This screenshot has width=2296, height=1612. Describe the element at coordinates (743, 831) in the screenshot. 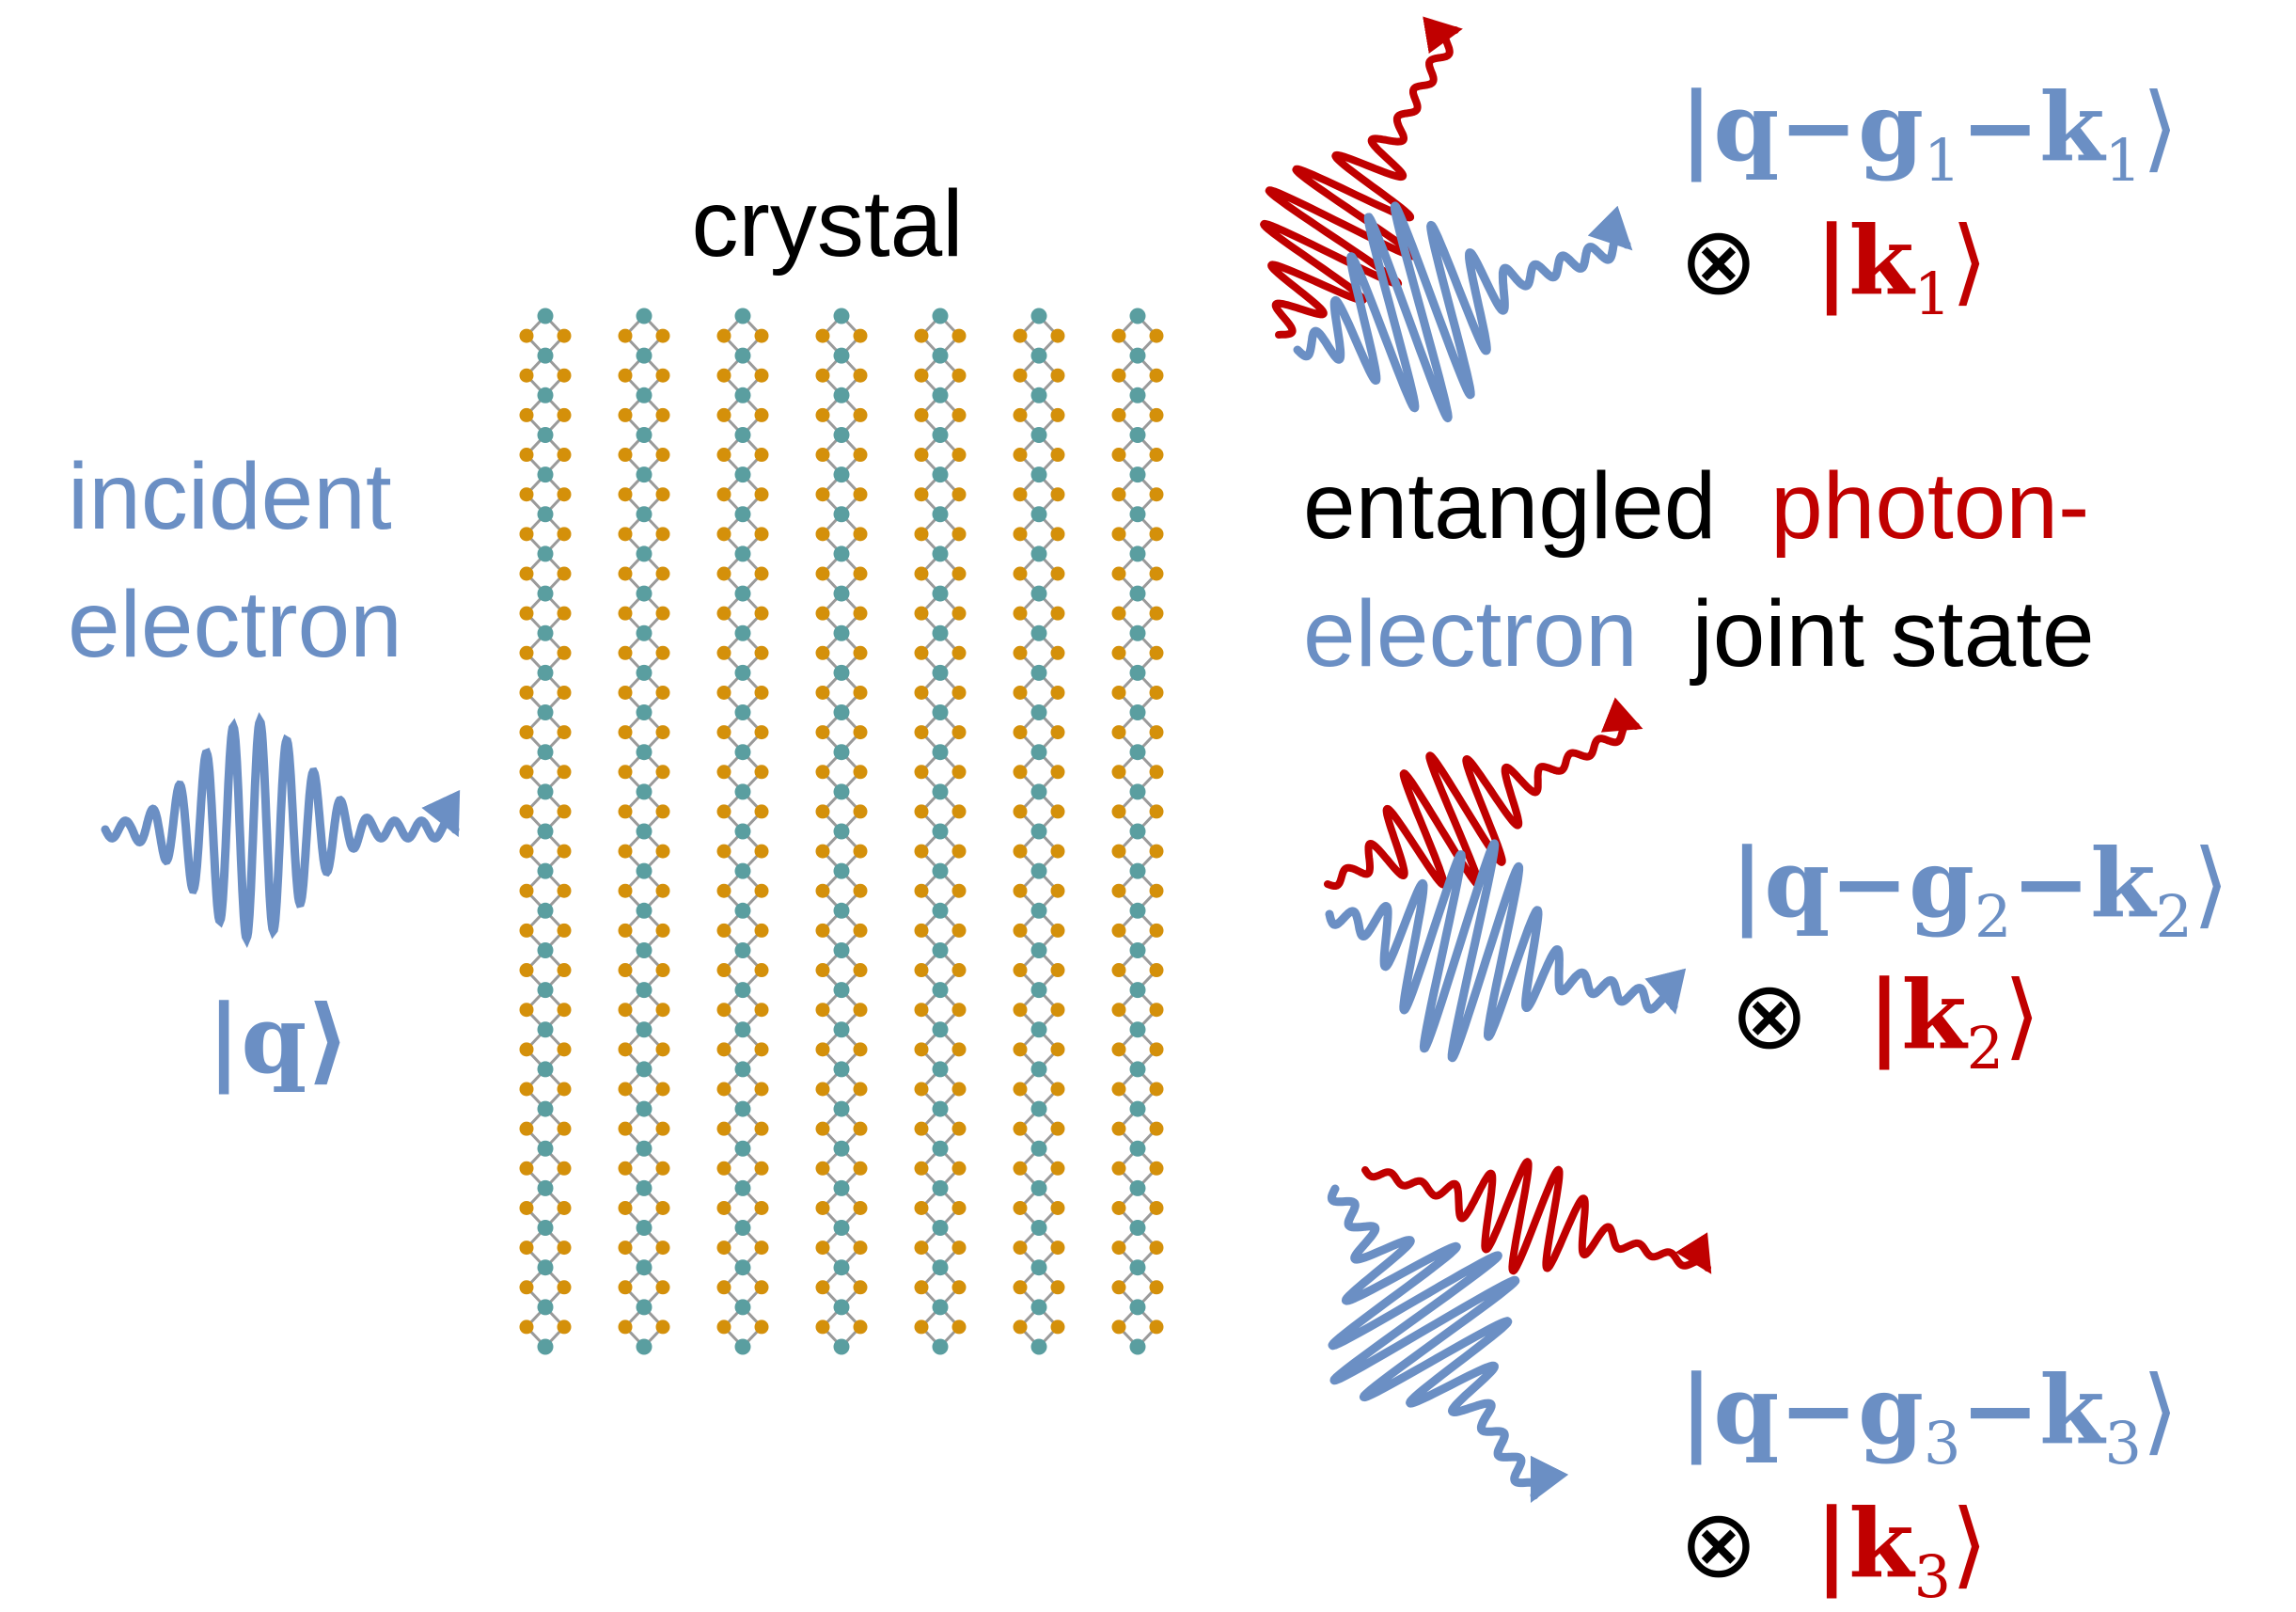

I see `lattice-column` at that location.